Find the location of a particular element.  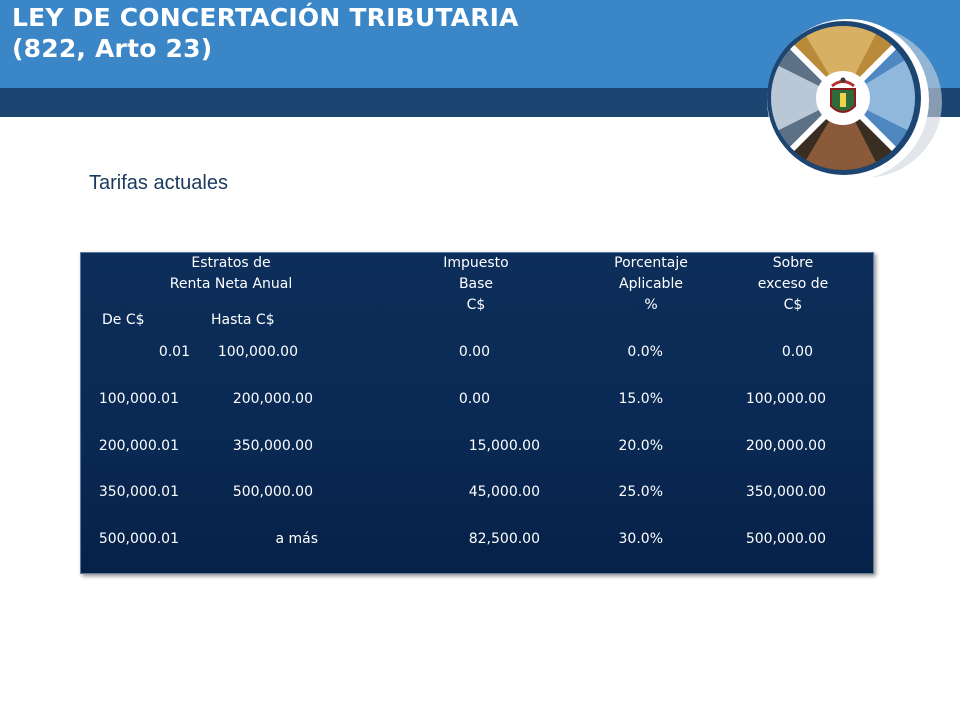

header-hasta: Hasta C$ is located at coordinates (243, 320).